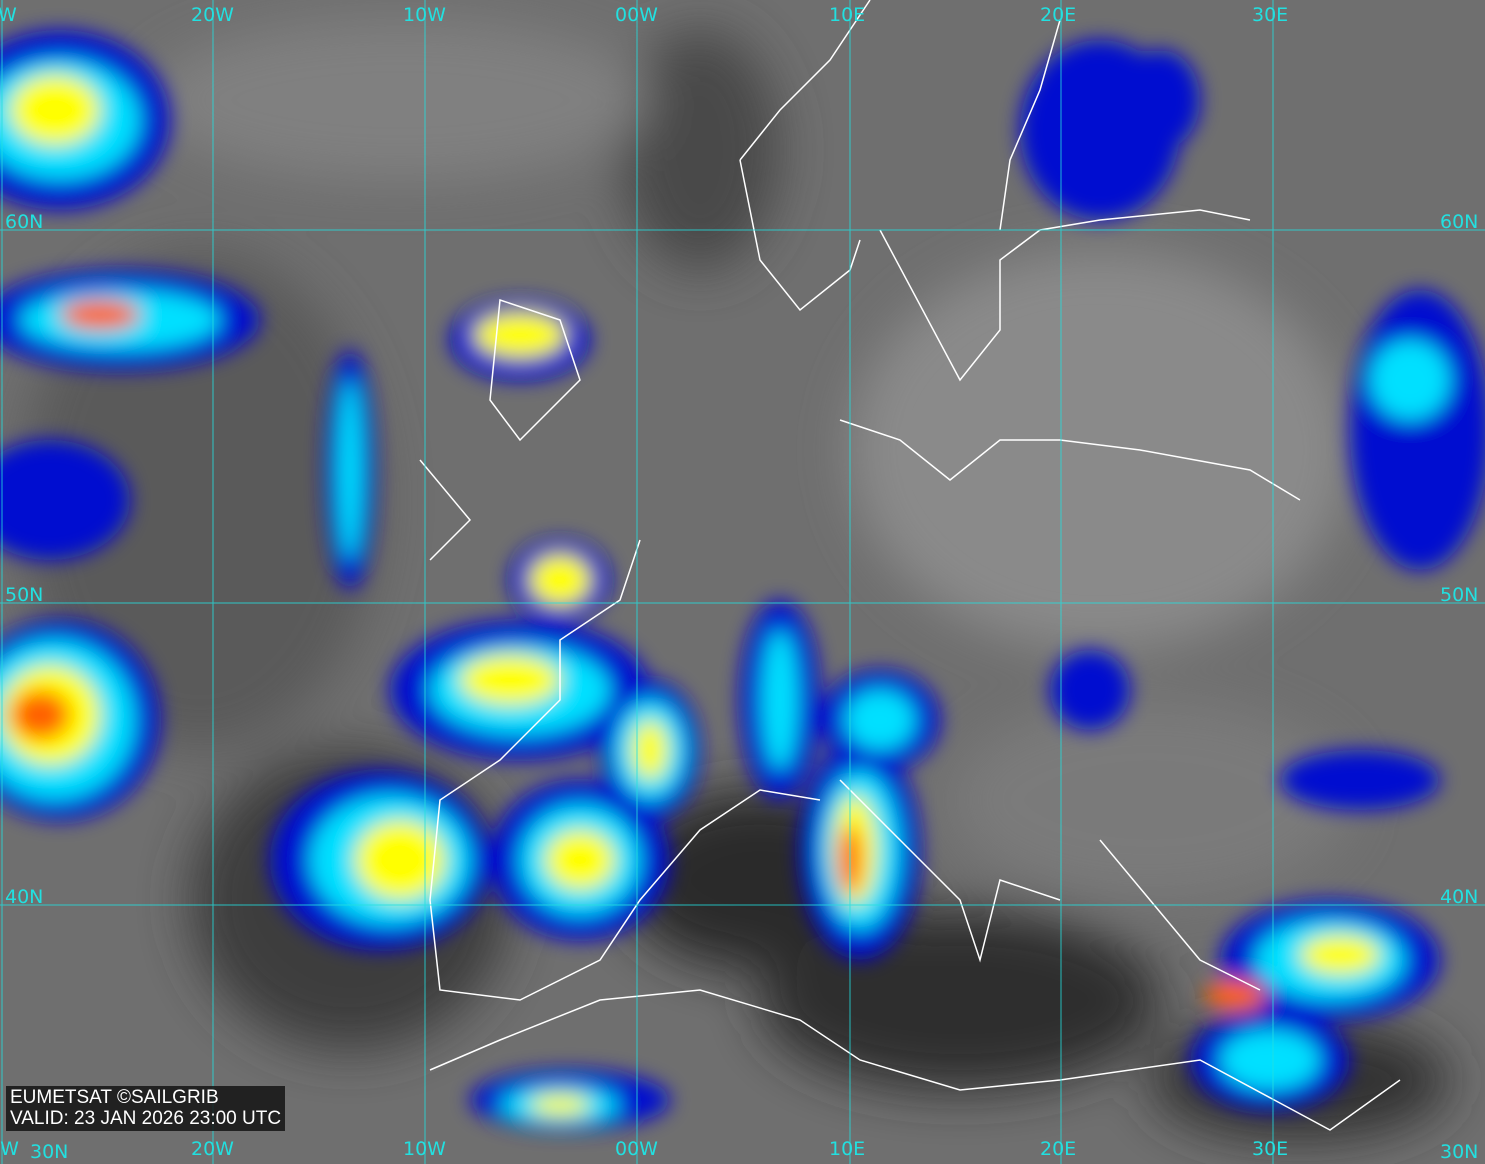 The height and width of the screenshot is (1164, 1485). What do you see at coordinates (49, 1152) in the screenshot?
I see `lat-label-left: 30N` at bounding box center [49, 1152].